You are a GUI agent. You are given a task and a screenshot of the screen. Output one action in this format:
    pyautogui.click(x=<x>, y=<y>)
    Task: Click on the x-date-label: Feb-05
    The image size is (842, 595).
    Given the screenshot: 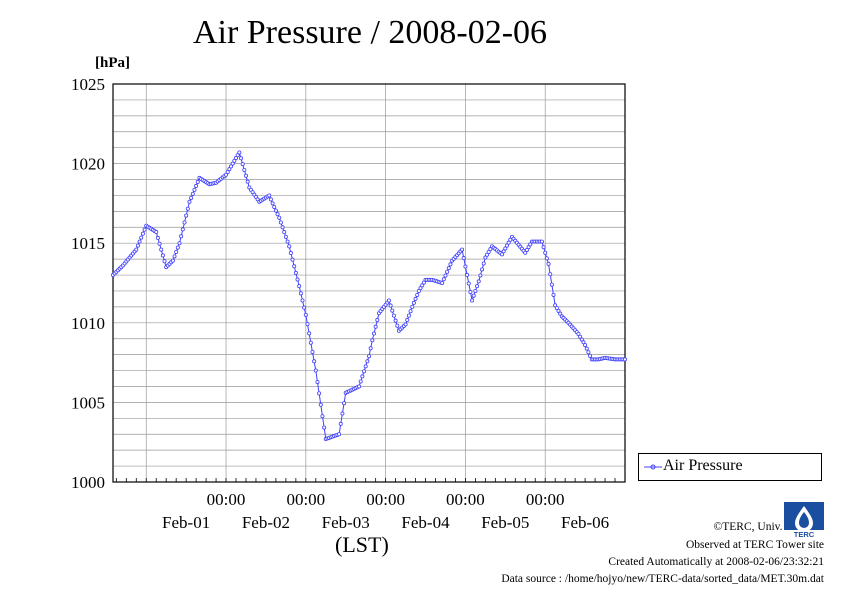 What is the action you would take?
    pyautogui.click(x=505, y=522)
    